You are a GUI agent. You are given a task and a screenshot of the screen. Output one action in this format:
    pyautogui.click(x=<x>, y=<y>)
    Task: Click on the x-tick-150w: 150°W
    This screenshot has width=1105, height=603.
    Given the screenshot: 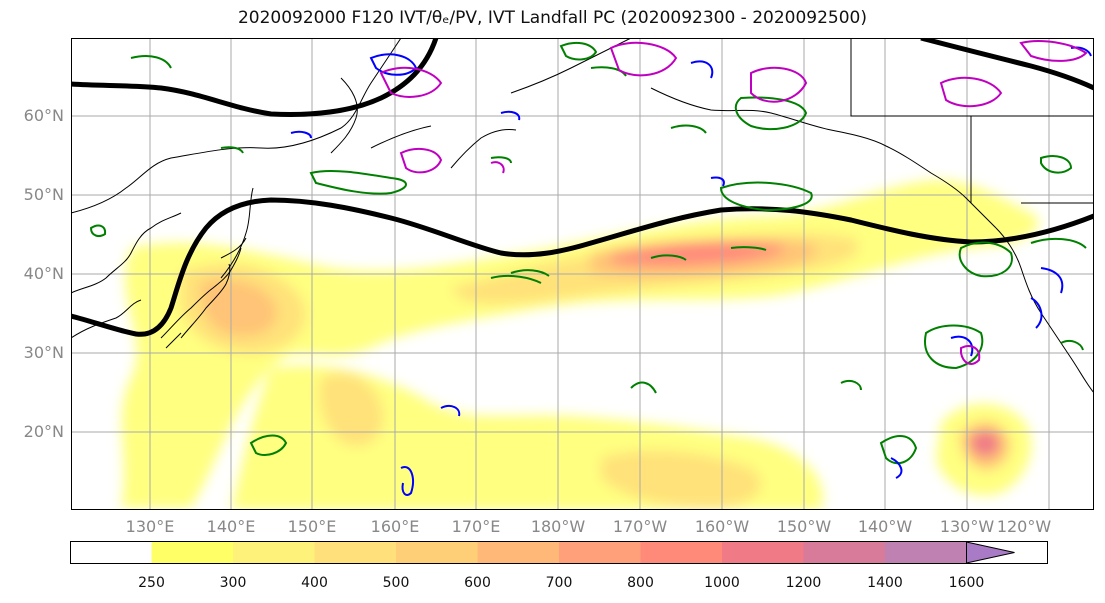 What is the action you would take?
    pyautogui.click(x=804, y=526)
    